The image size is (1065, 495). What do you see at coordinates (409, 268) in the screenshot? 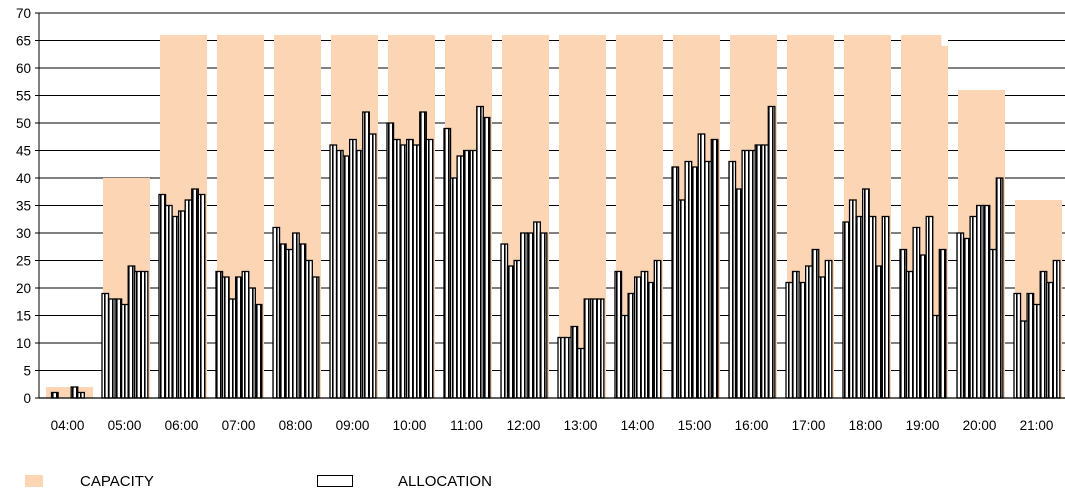
I see `allocation-bar-10:00-4` at bounding box center [409, 268].